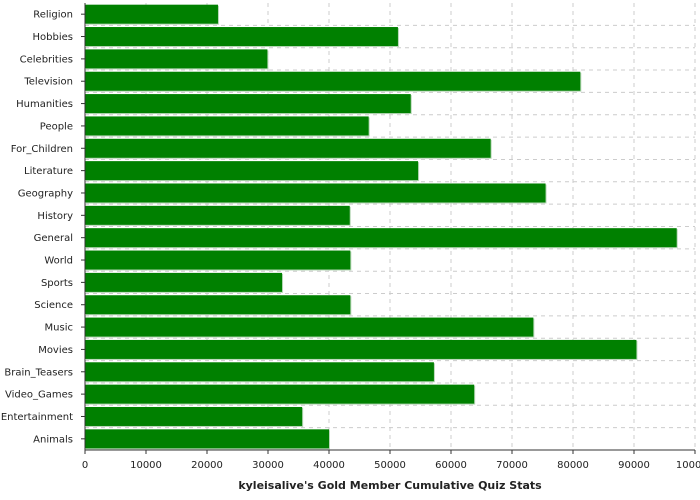 The width and height of the screenshot is (700, 500). I want to click on y-tick-label: Video_Games, so click(39, 395).